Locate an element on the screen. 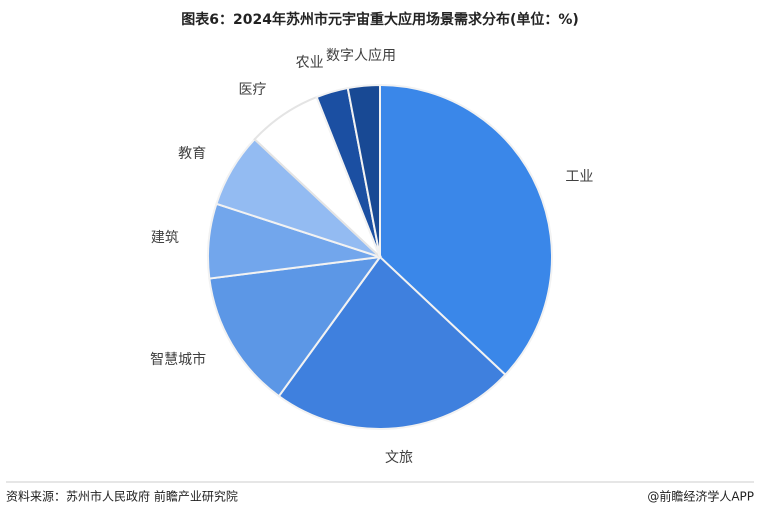 This screenshot has width=760, height=519. slice-label: 农业 is located at coordinates (310, 63).